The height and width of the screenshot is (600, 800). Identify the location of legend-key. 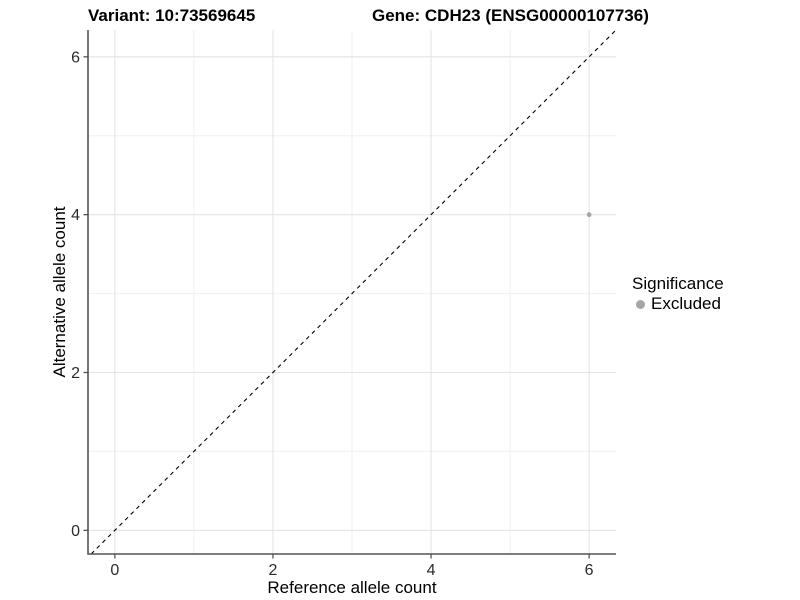
(640, 304).